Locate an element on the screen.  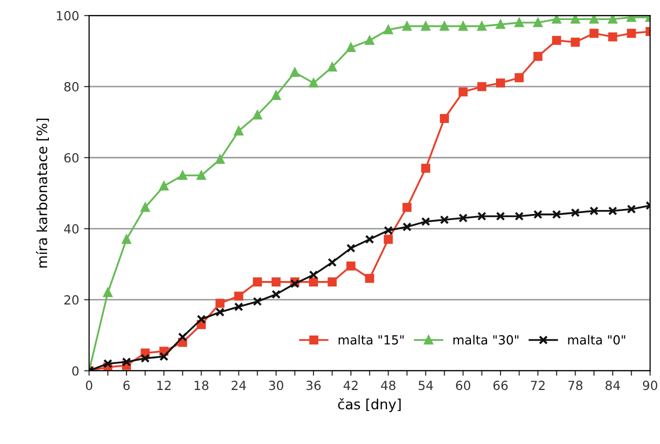
y-tick-label: 40 is located at coordinates (71, 229).